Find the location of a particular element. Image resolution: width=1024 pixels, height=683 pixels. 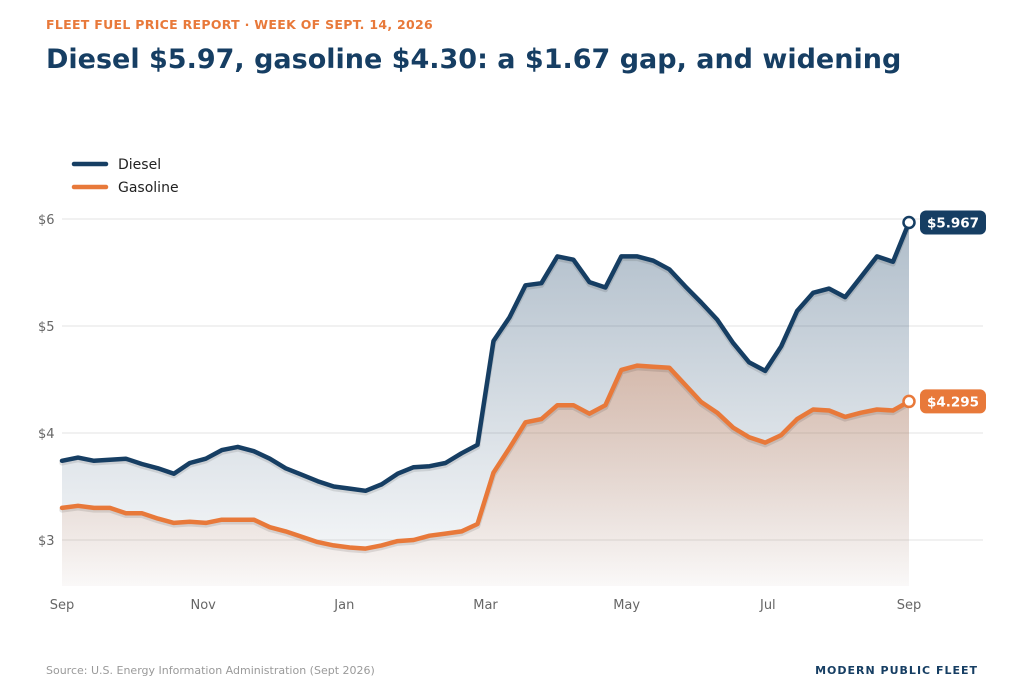

gasoline-end-marker is located at coordinates (909, 401).